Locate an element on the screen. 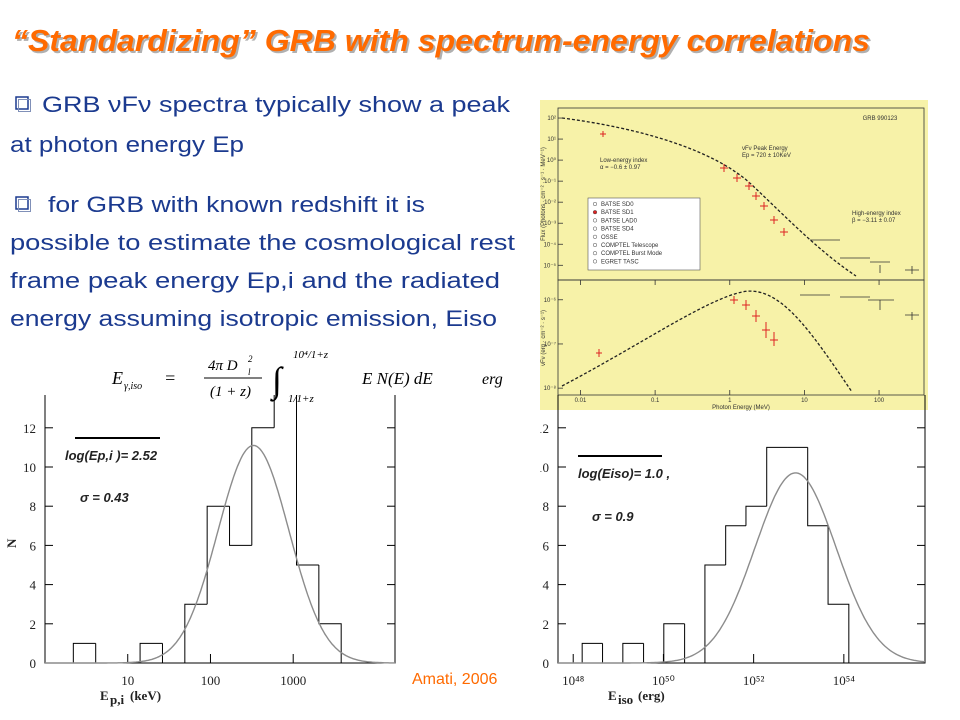 The image size is (960, 720). figure-title: GRB 990123 is located at coordinates (880, 119).